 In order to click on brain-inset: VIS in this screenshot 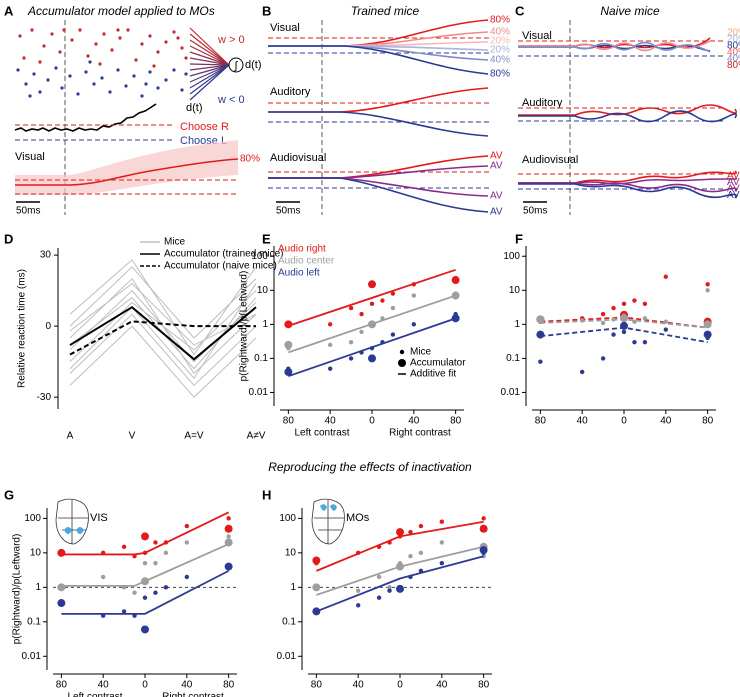, I will do `click(81, 521)`.